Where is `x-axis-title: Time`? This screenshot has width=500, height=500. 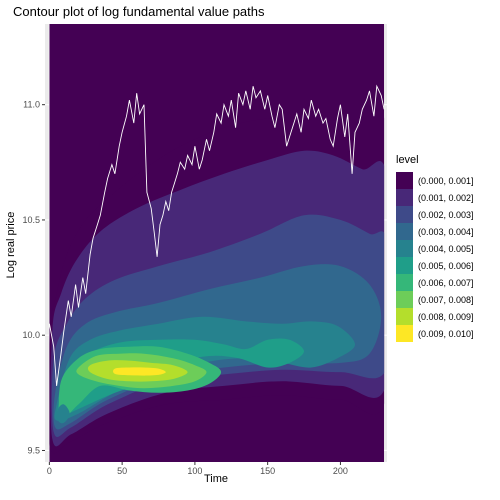 x-axis-title: Time is located at coordinates (216, 479).